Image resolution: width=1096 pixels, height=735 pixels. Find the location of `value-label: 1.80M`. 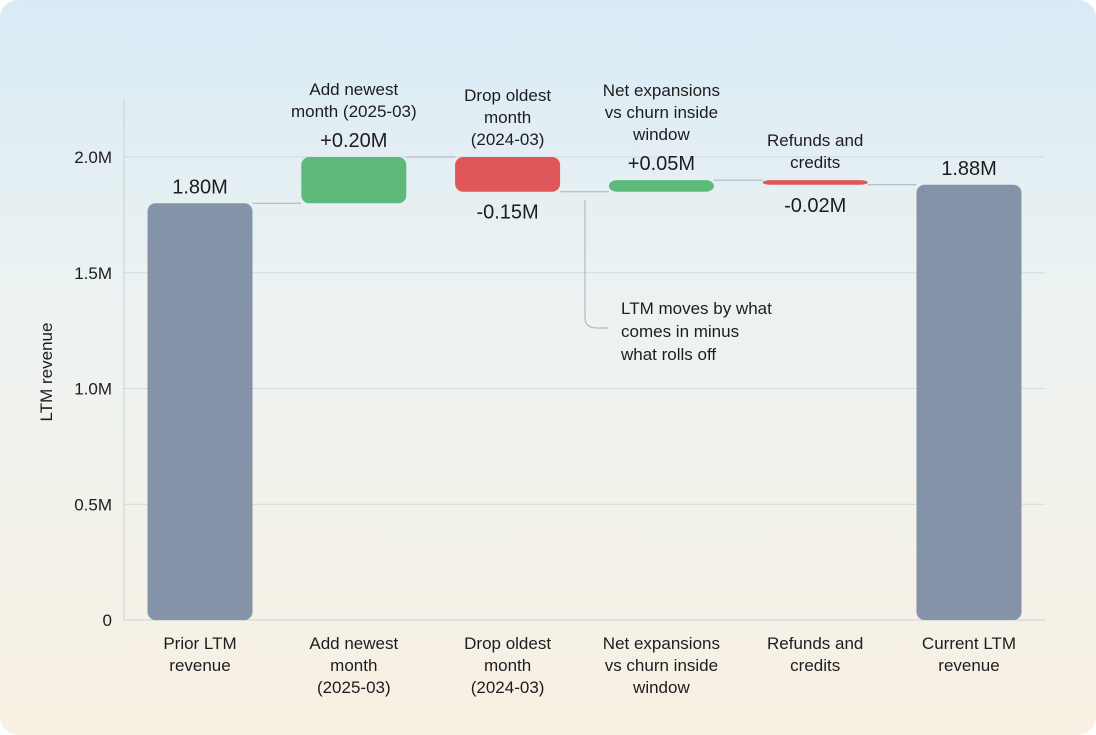

value-label: 1.80M is located at coordinates (200, 187).